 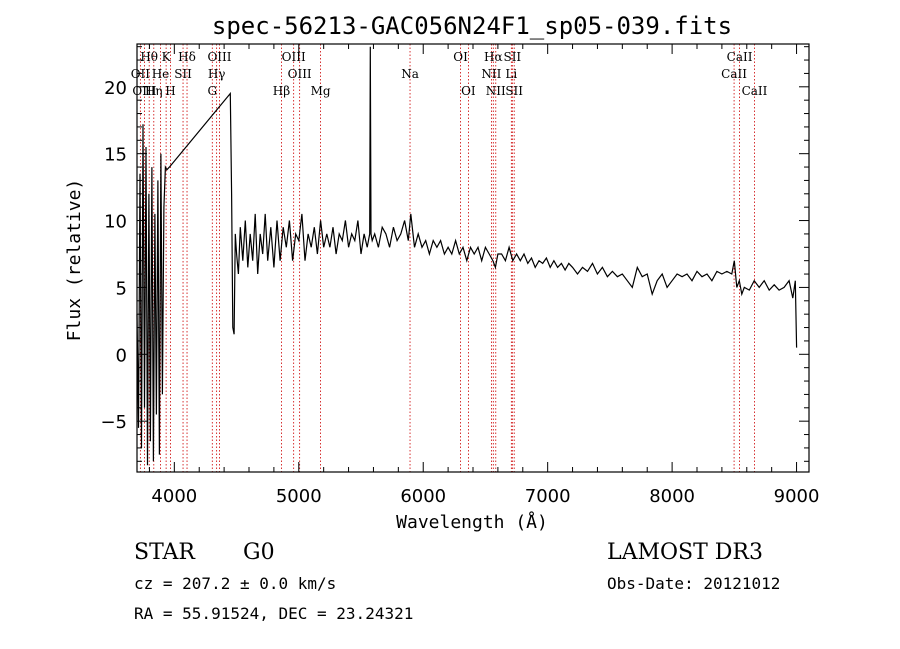 I want to click on x-tick-label: 7000, so click(x=548, y=496).